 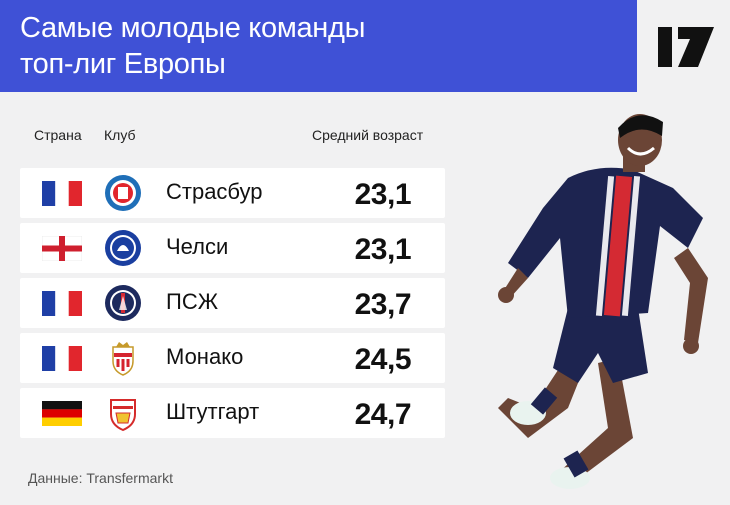 What do you see at coordinates (192, 46) in the screenshot?
I see `page-title: Самые молодые команды топ-лиг Европы` at bounding box center [192, 46].